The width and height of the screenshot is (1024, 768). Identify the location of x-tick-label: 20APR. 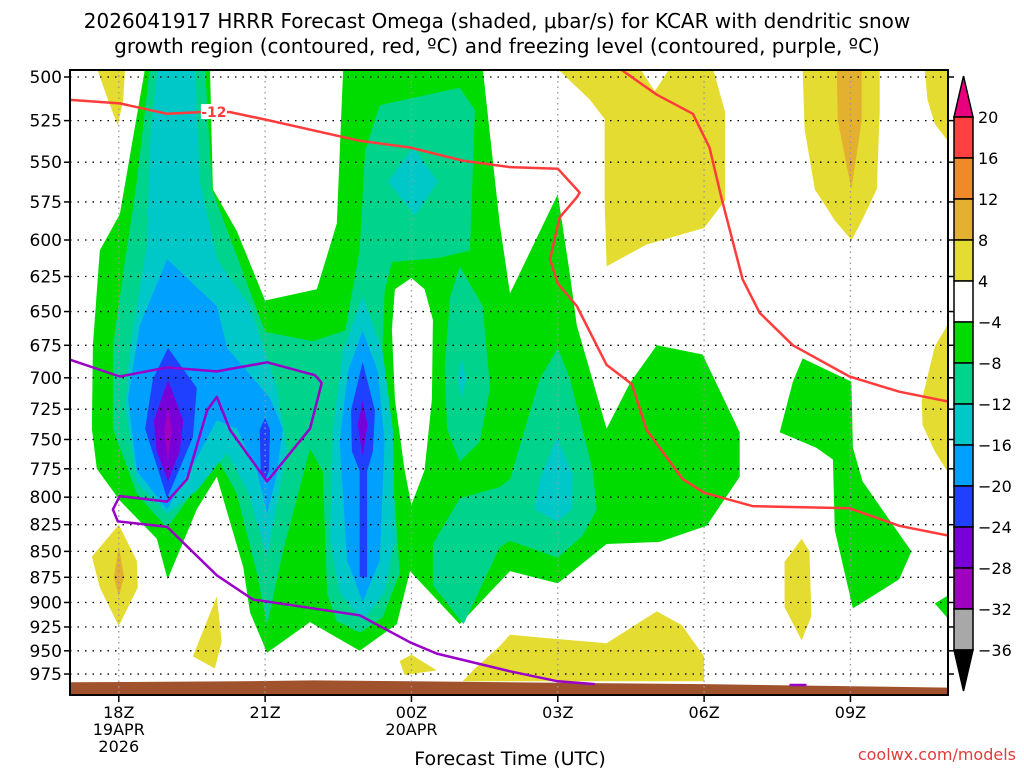
(411, 729).